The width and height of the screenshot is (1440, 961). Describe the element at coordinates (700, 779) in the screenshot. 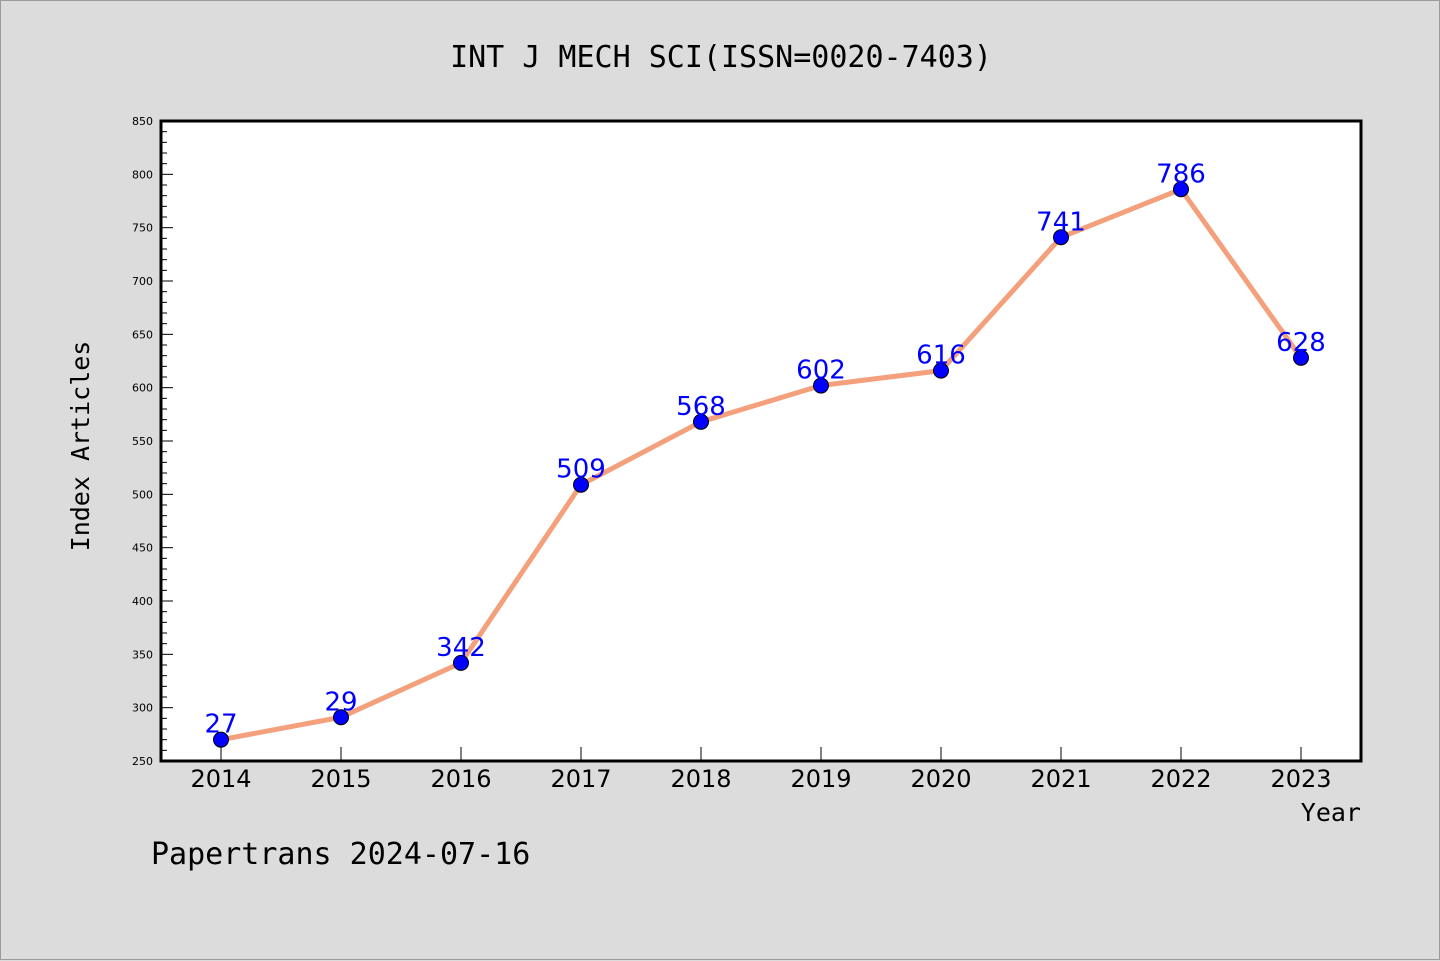

I see `x-tick-label: 2018` at that location.